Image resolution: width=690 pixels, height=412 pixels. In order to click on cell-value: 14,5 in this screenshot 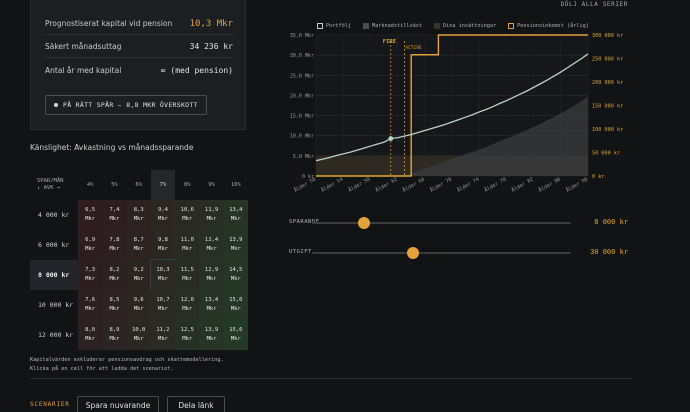, I will do `click(236, 270)`.